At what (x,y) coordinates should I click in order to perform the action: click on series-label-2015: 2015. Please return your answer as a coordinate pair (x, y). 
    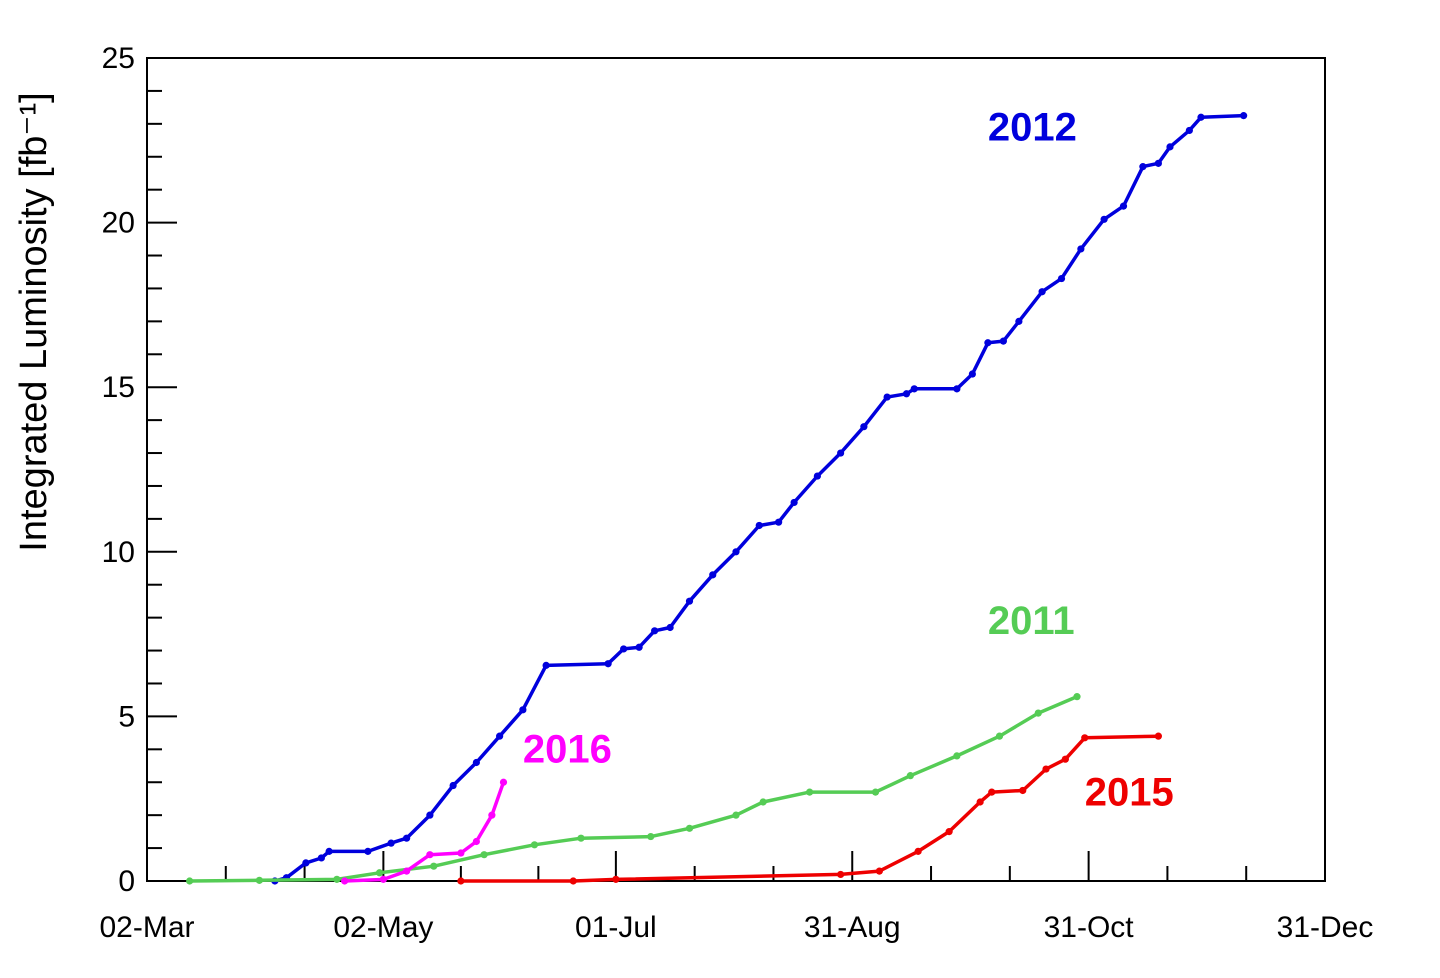
    Looking at the image, I should click on (1129, 792).